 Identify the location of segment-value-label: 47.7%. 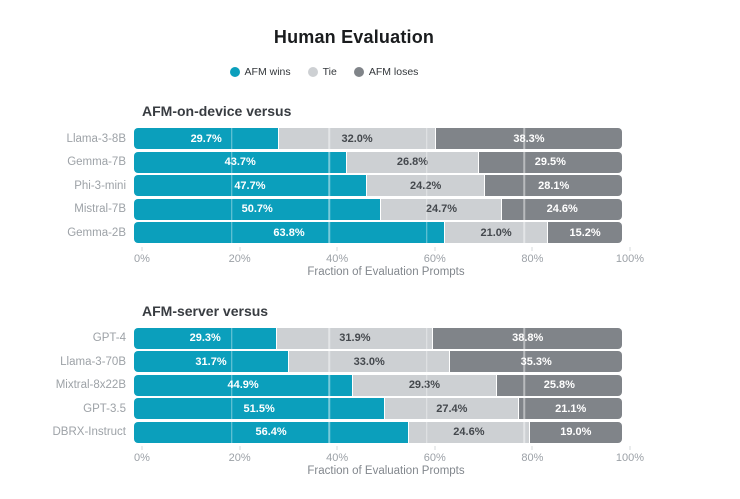
(250, 185).